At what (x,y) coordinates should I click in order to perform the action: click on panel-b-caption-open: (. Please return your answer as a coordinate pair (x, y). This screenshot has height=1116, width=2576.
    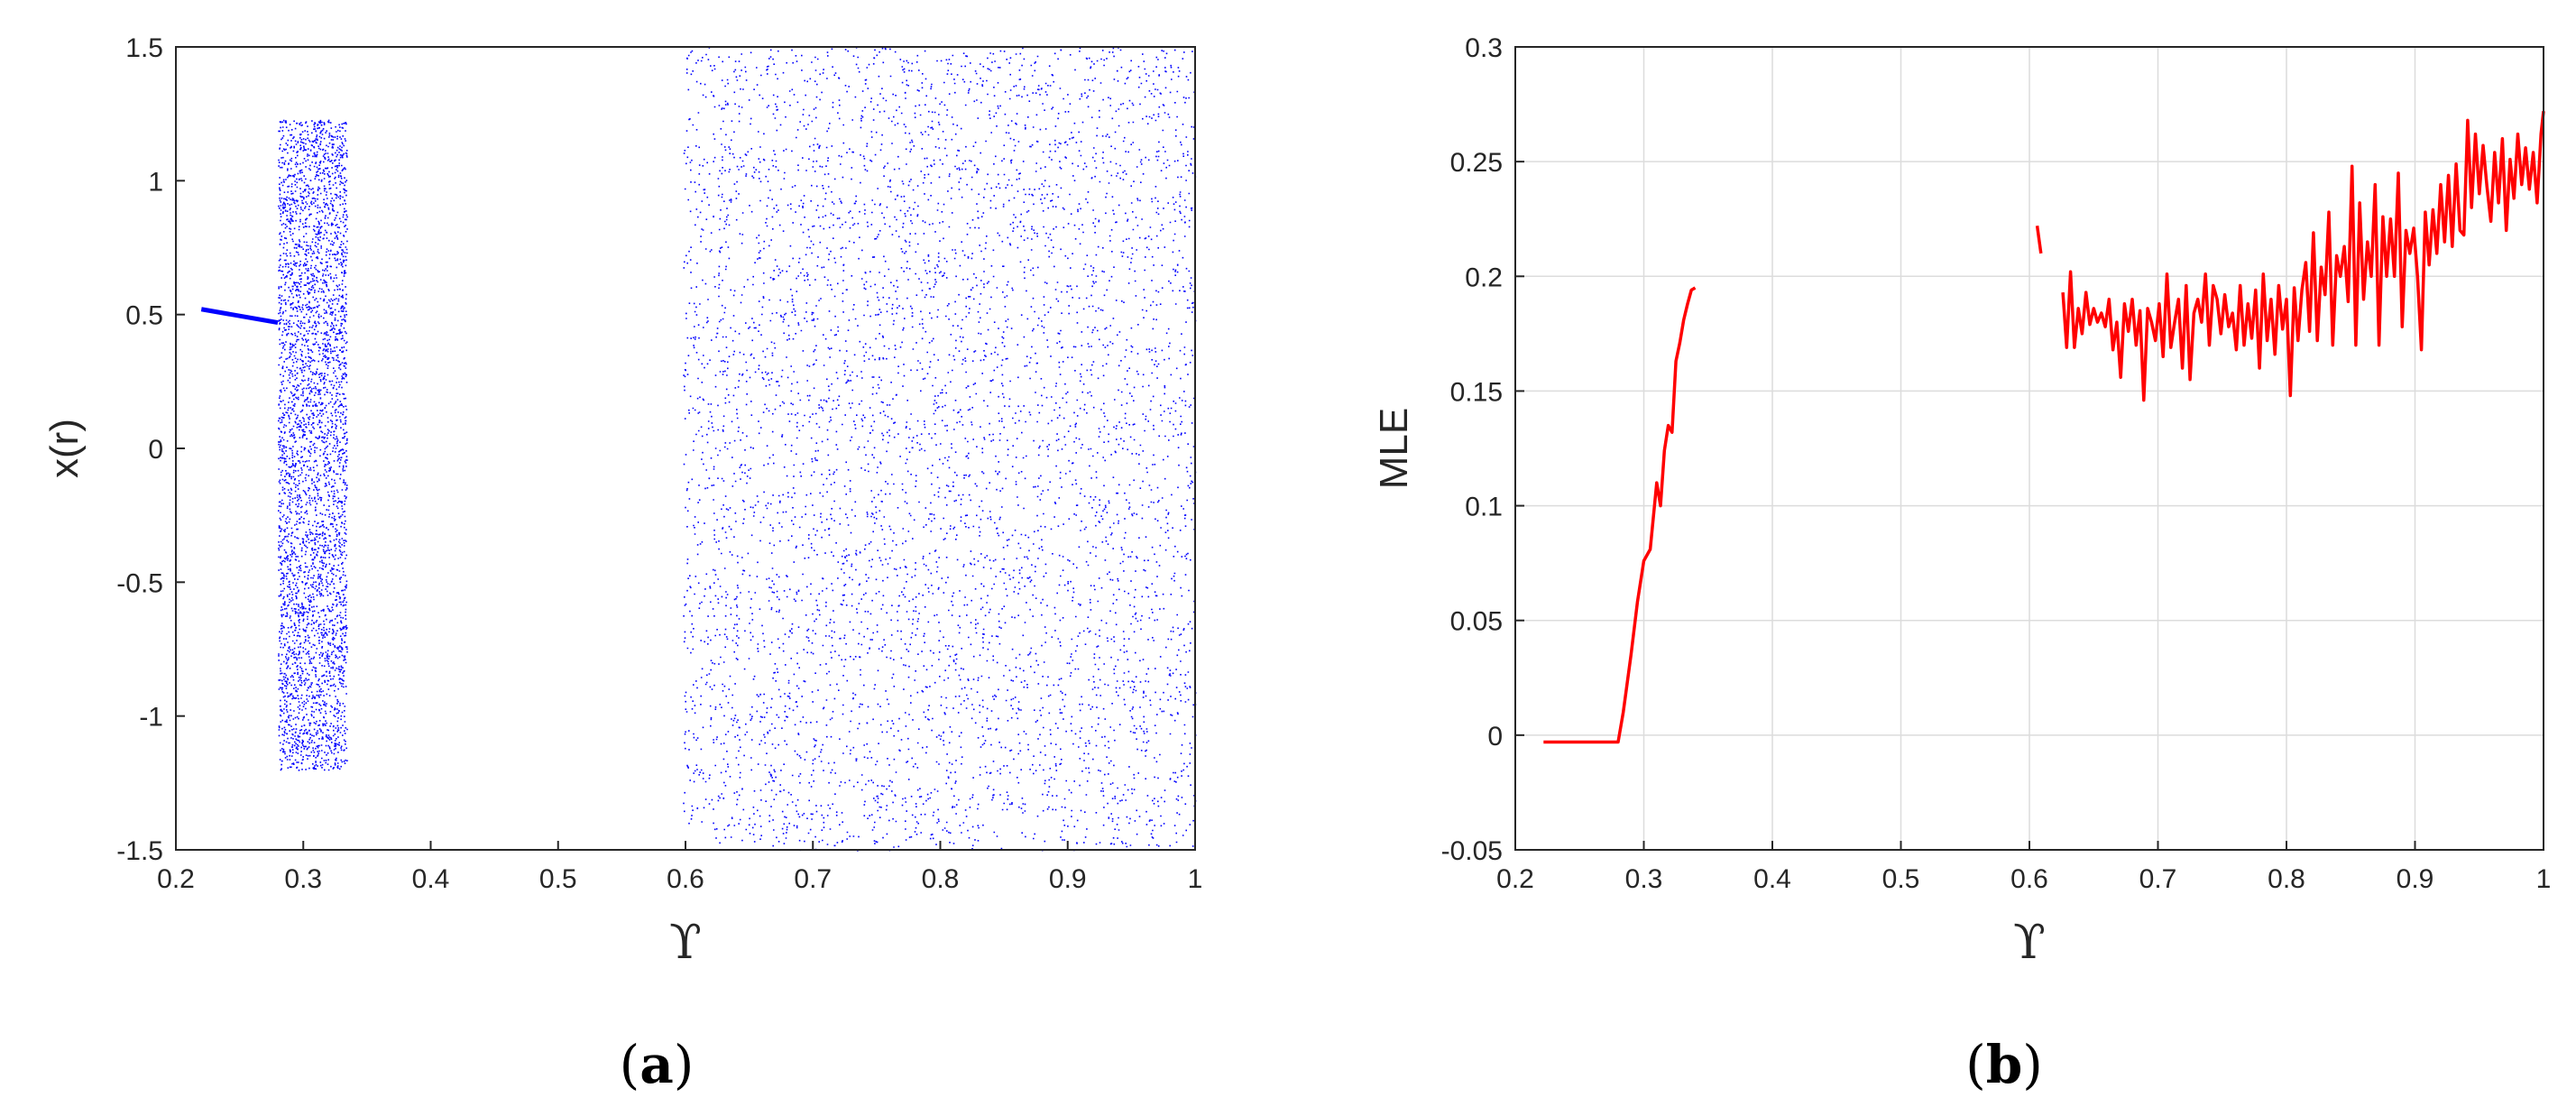
    Looking at the image, I should click on (1976, 1064).